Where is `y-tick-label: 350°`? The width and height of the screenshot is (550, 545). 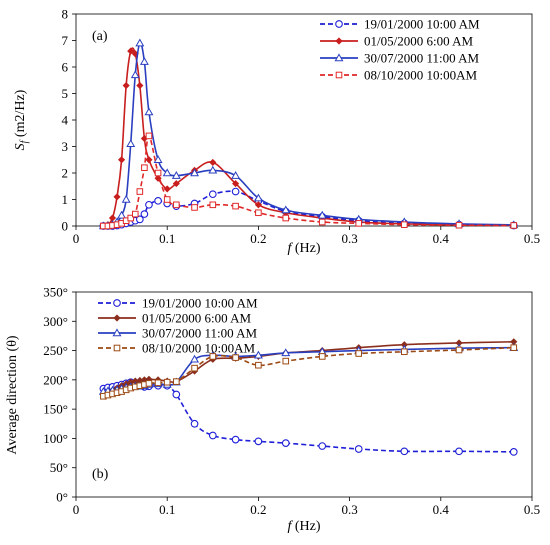 y-tick-label: 350° is located at coordinates (55, 292).